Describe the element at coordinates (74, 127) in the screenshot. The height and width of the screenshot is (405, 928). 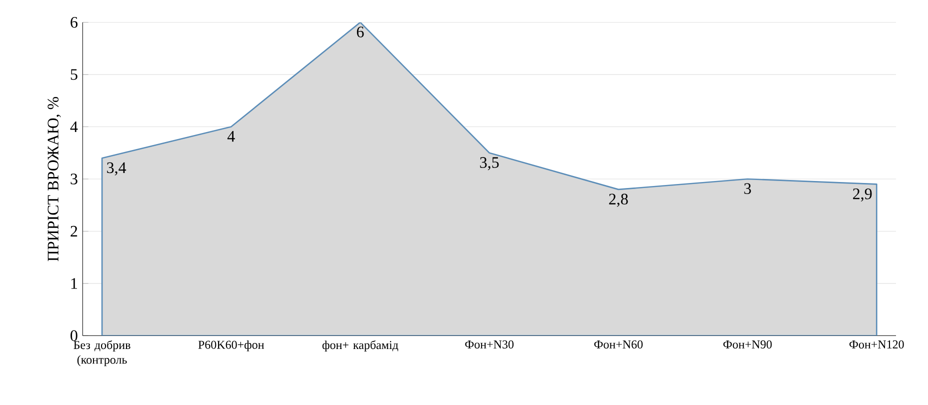
I see `y-tick-label: 4` at that location.